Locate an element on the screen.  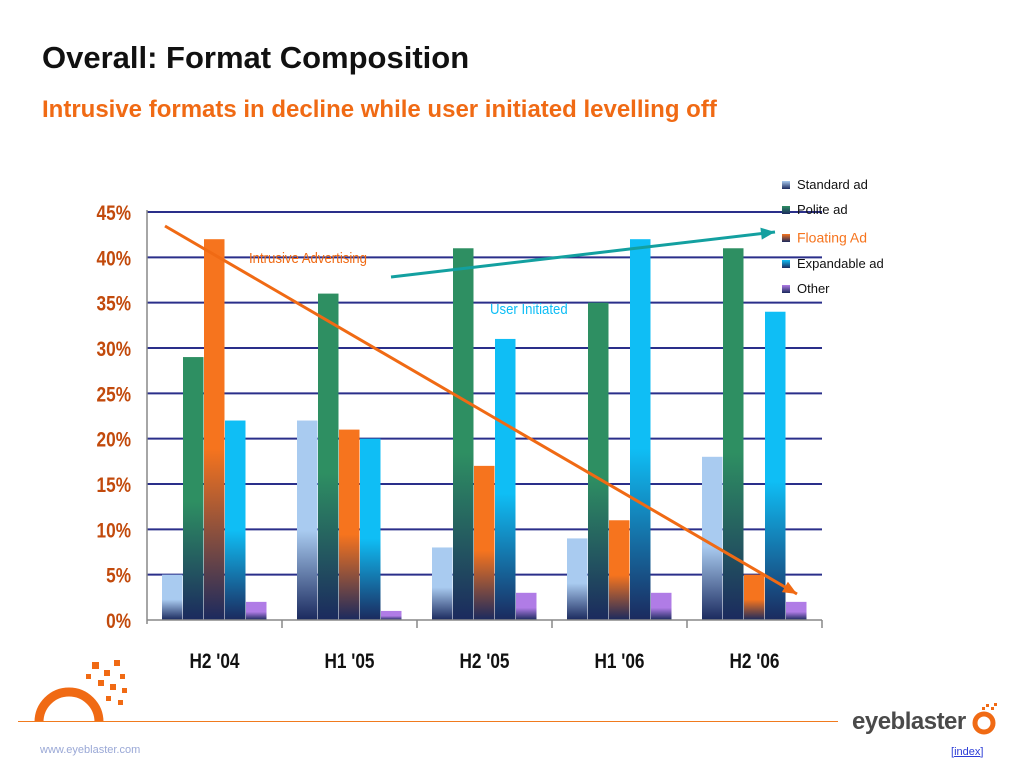
y-tick-label: 40% is located at coordinates (114, 259).